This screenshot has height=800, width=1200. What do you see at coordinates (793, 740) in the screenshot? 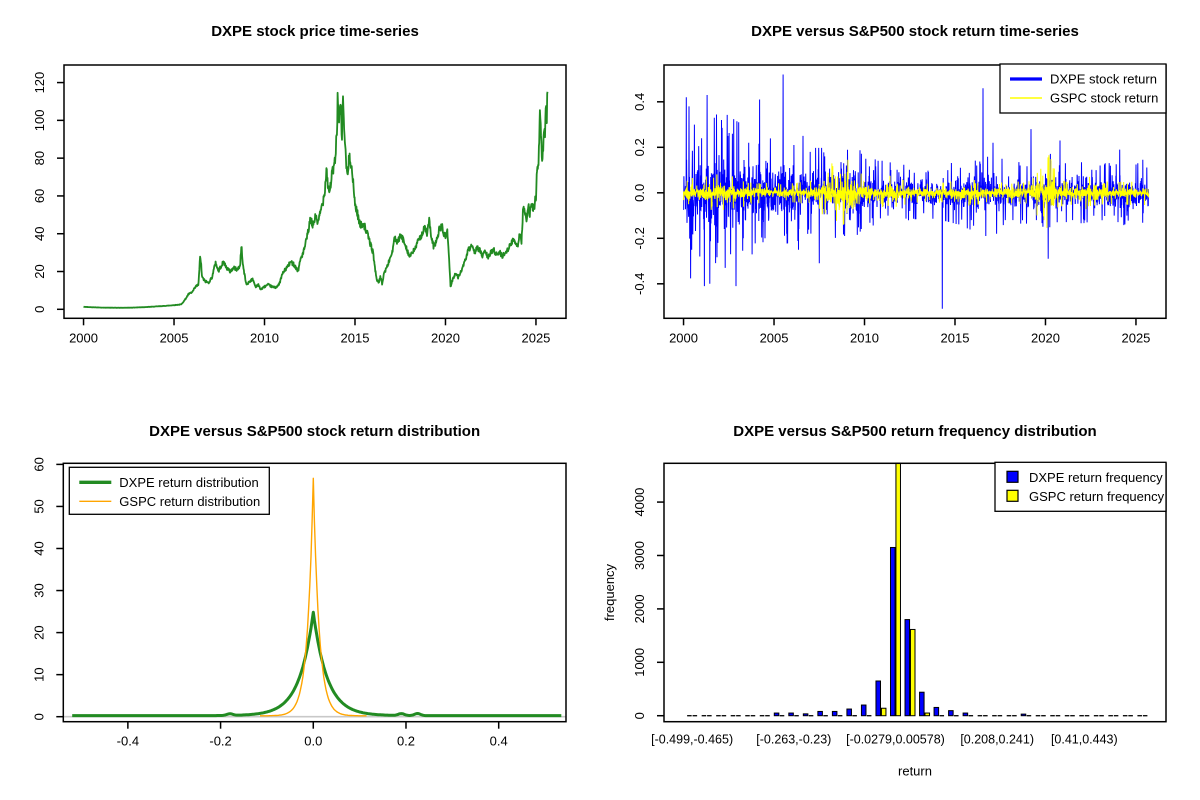
I see `bin-label: [-0.263,-0.23)` at bounding box center [793, 740].